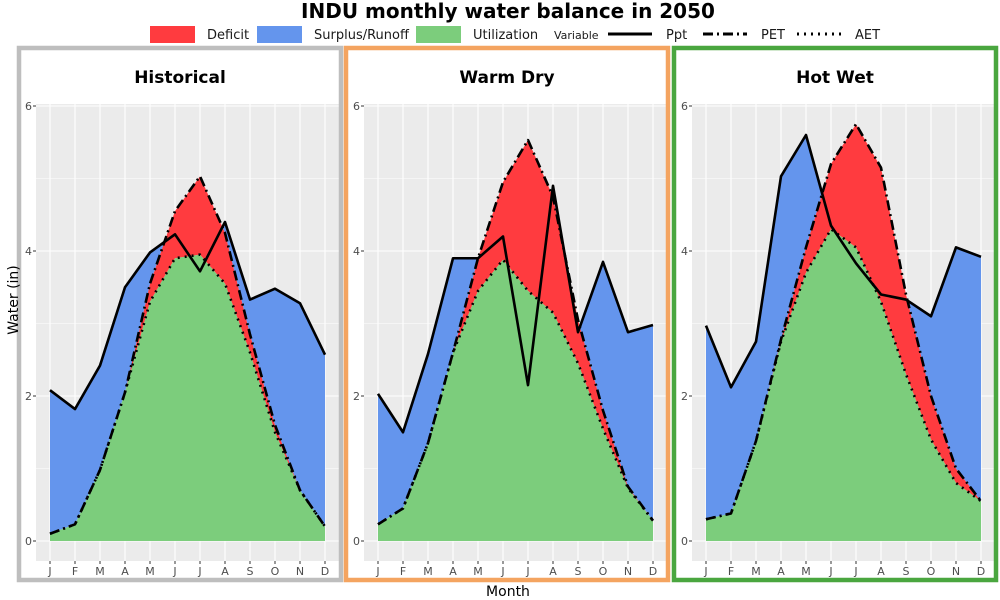 The image size is (1000, 600). Describe the element at coordinates (773, 35) in the screenshot. I see `legend-label: PET` at that location.